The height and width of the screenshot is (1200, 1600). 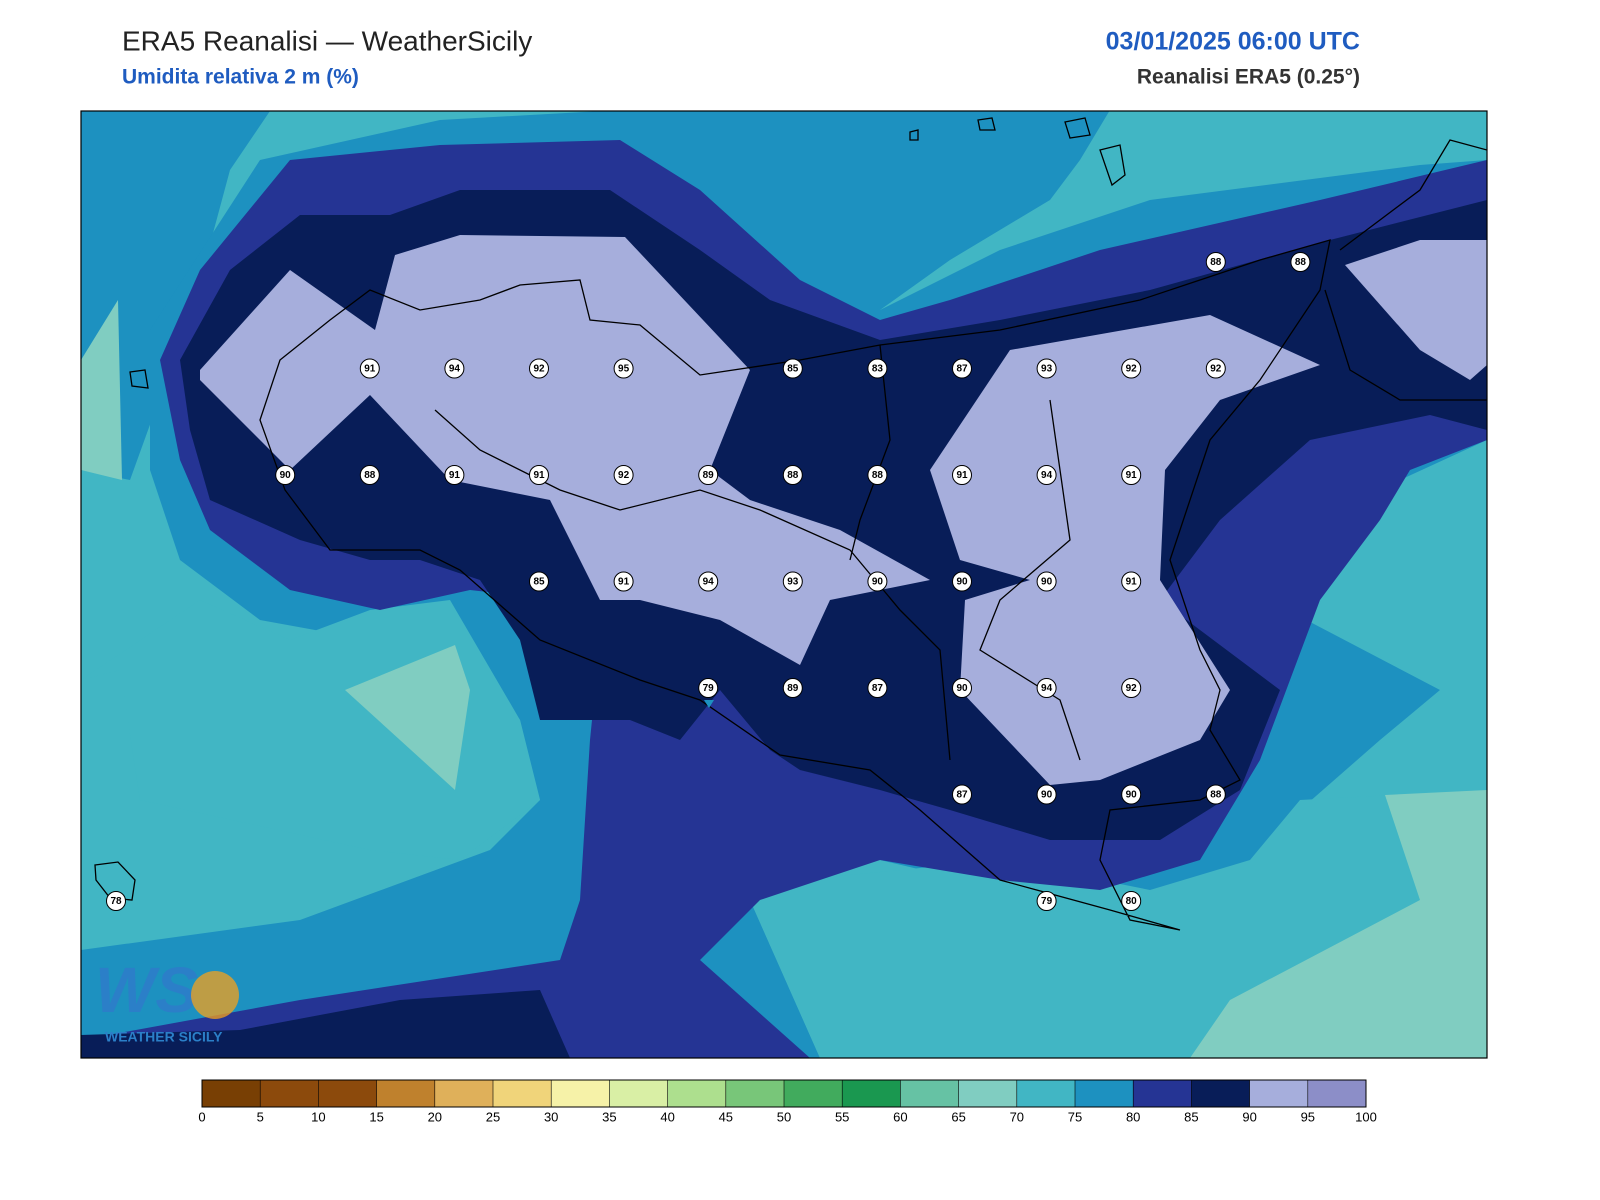 What do you see at coordinates (260, 1116) in the screenshot?
I see `colorbar-tick-label: 5` at bounding box center [260, 1116].